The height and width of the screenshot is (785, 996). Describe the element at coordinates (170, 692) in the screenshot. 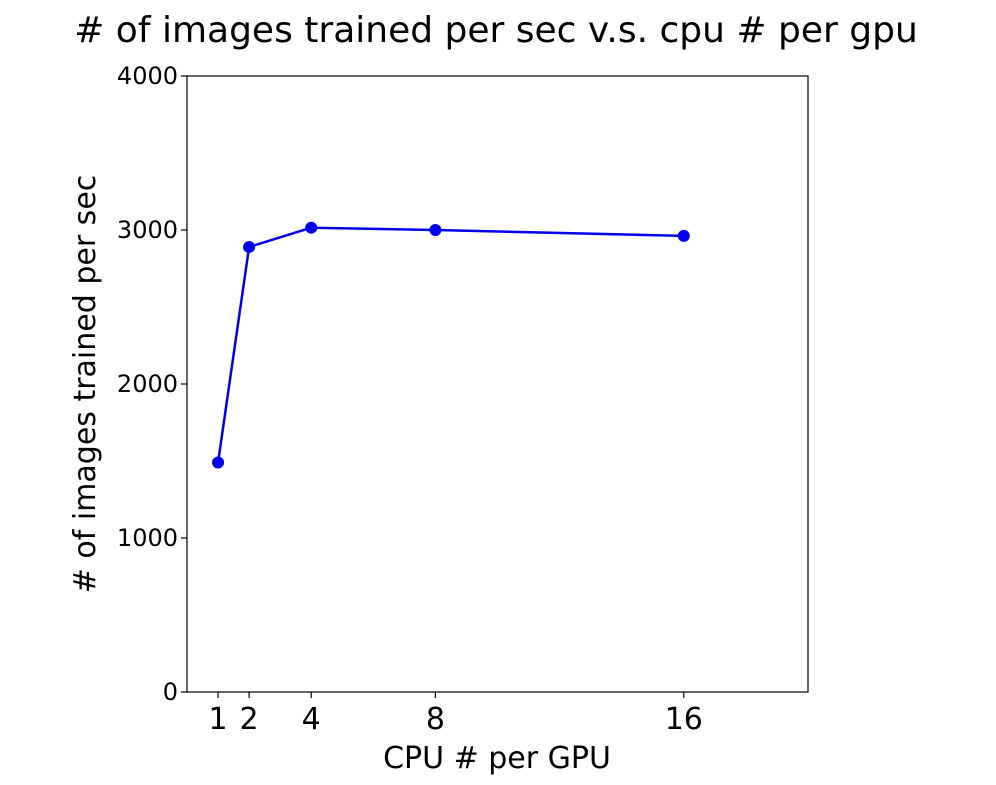

I see `y-tick-label: 0` at that location.